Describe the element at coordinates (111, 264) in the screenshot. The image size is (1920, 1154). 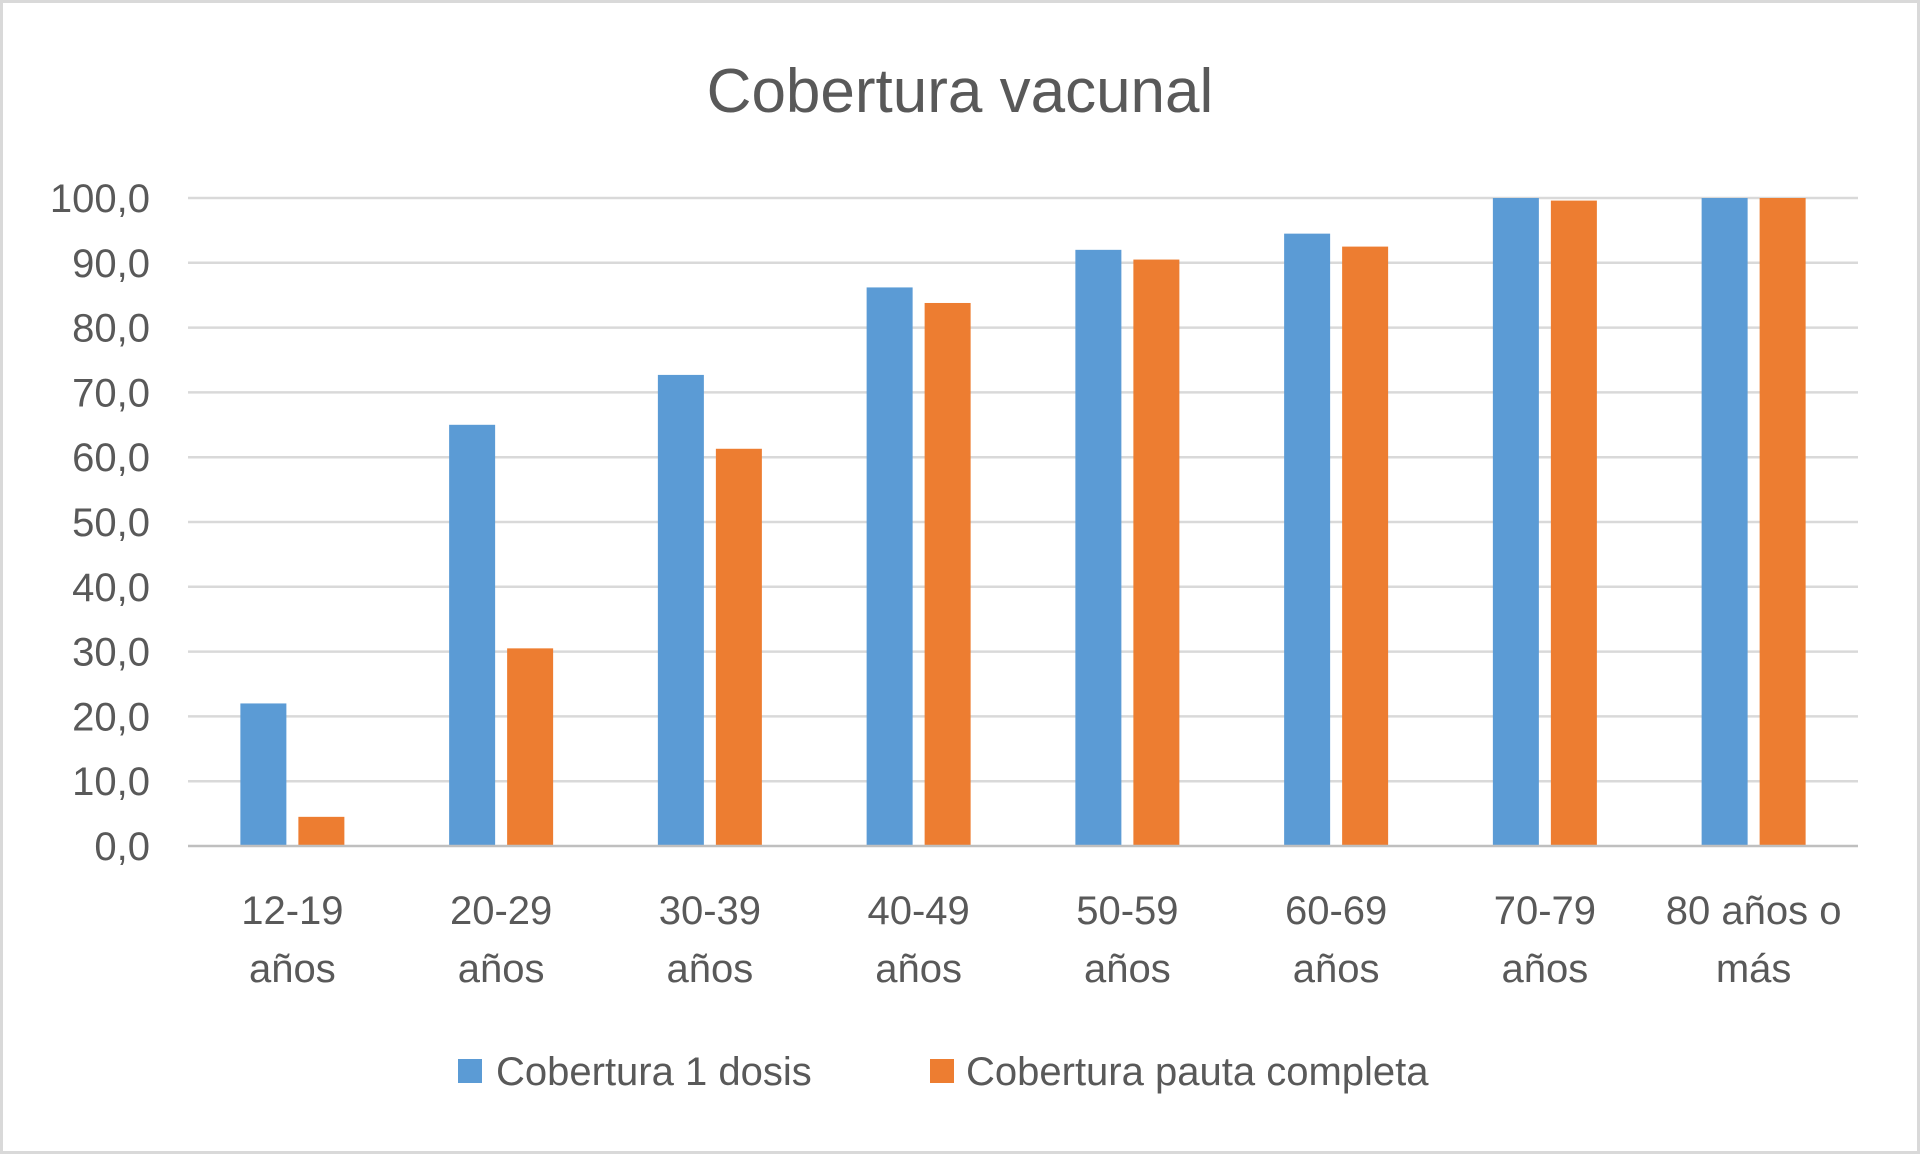
I see `y-tick-label: 90,0` at that location.